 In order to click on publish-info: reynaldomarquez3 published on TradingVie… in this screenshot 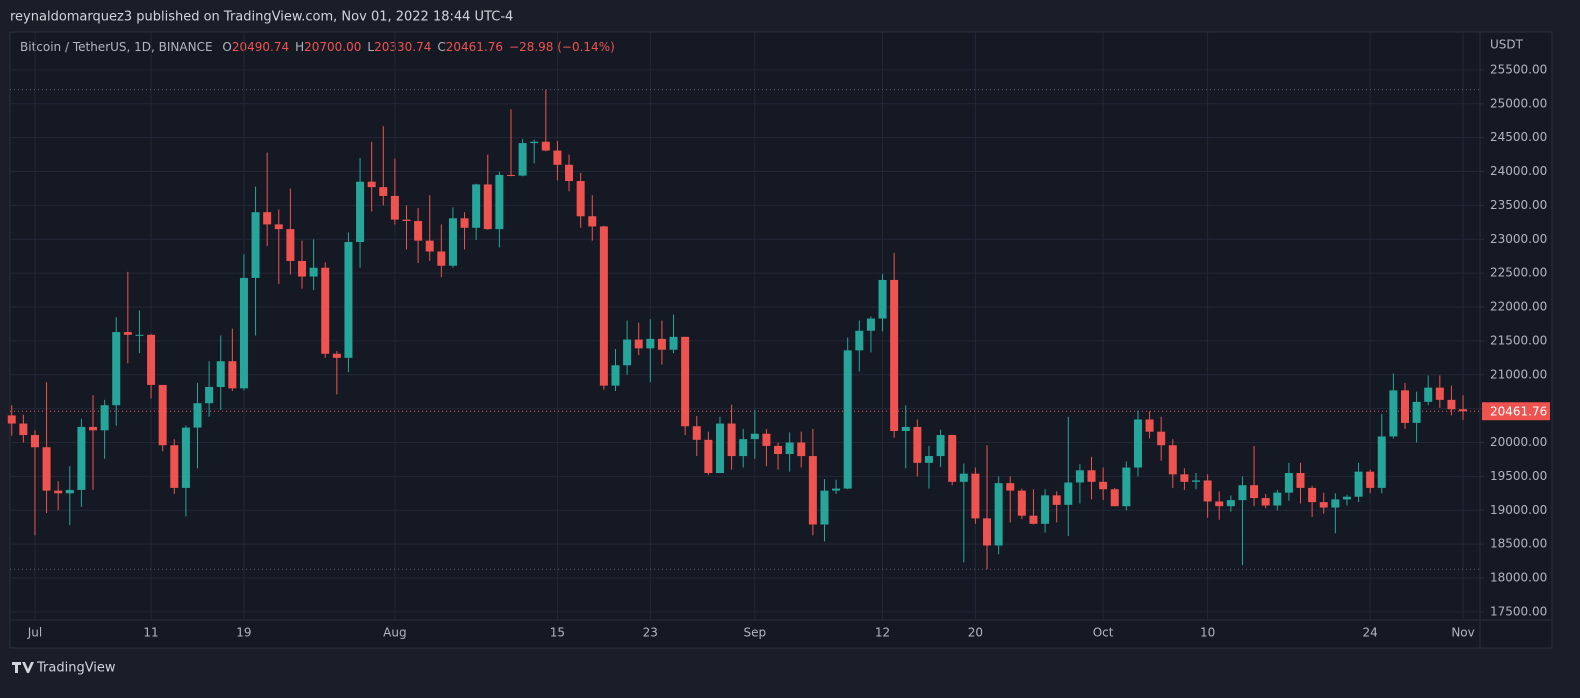, I will do `click(261, 17)`.